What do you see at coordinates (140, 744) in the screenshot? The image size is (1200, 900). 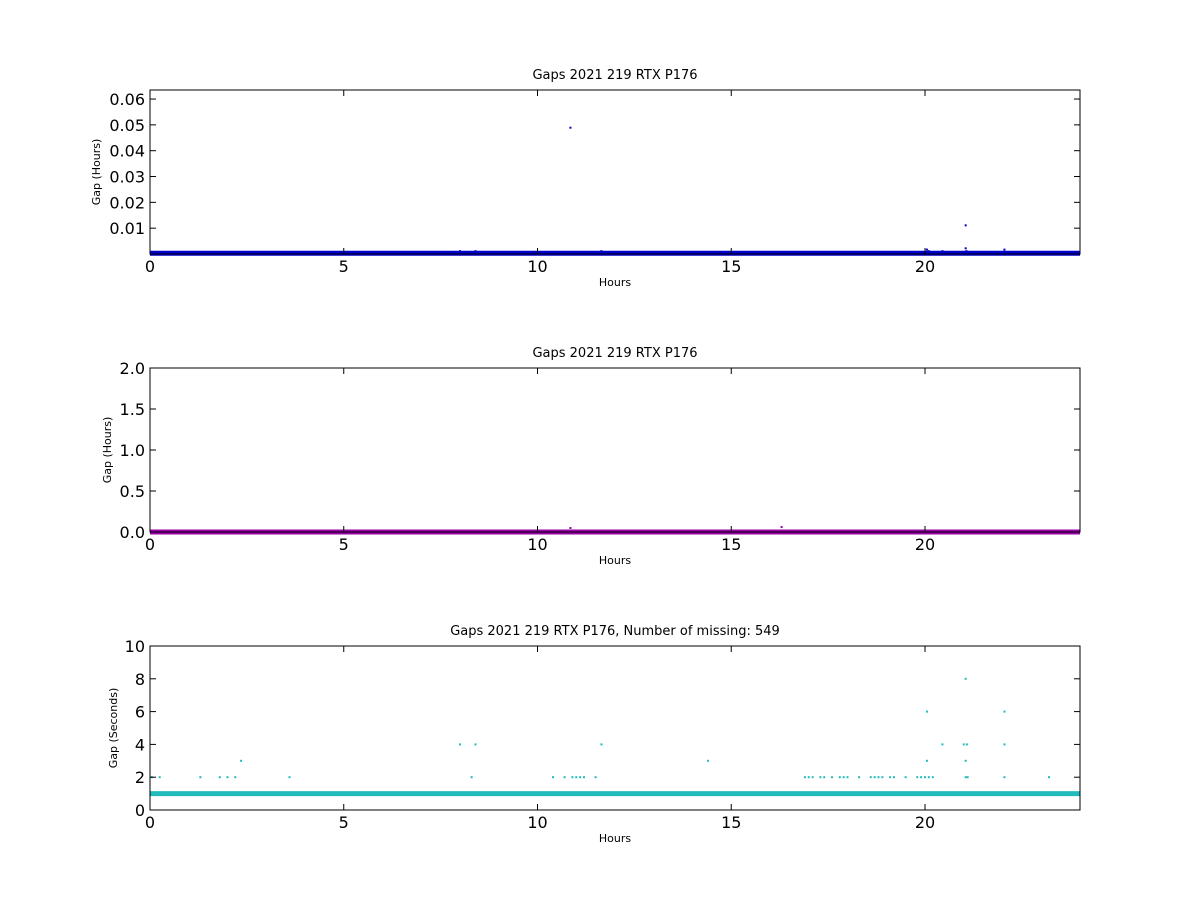 I see `y-tick-label: 4` at bounding box center [140, 744].